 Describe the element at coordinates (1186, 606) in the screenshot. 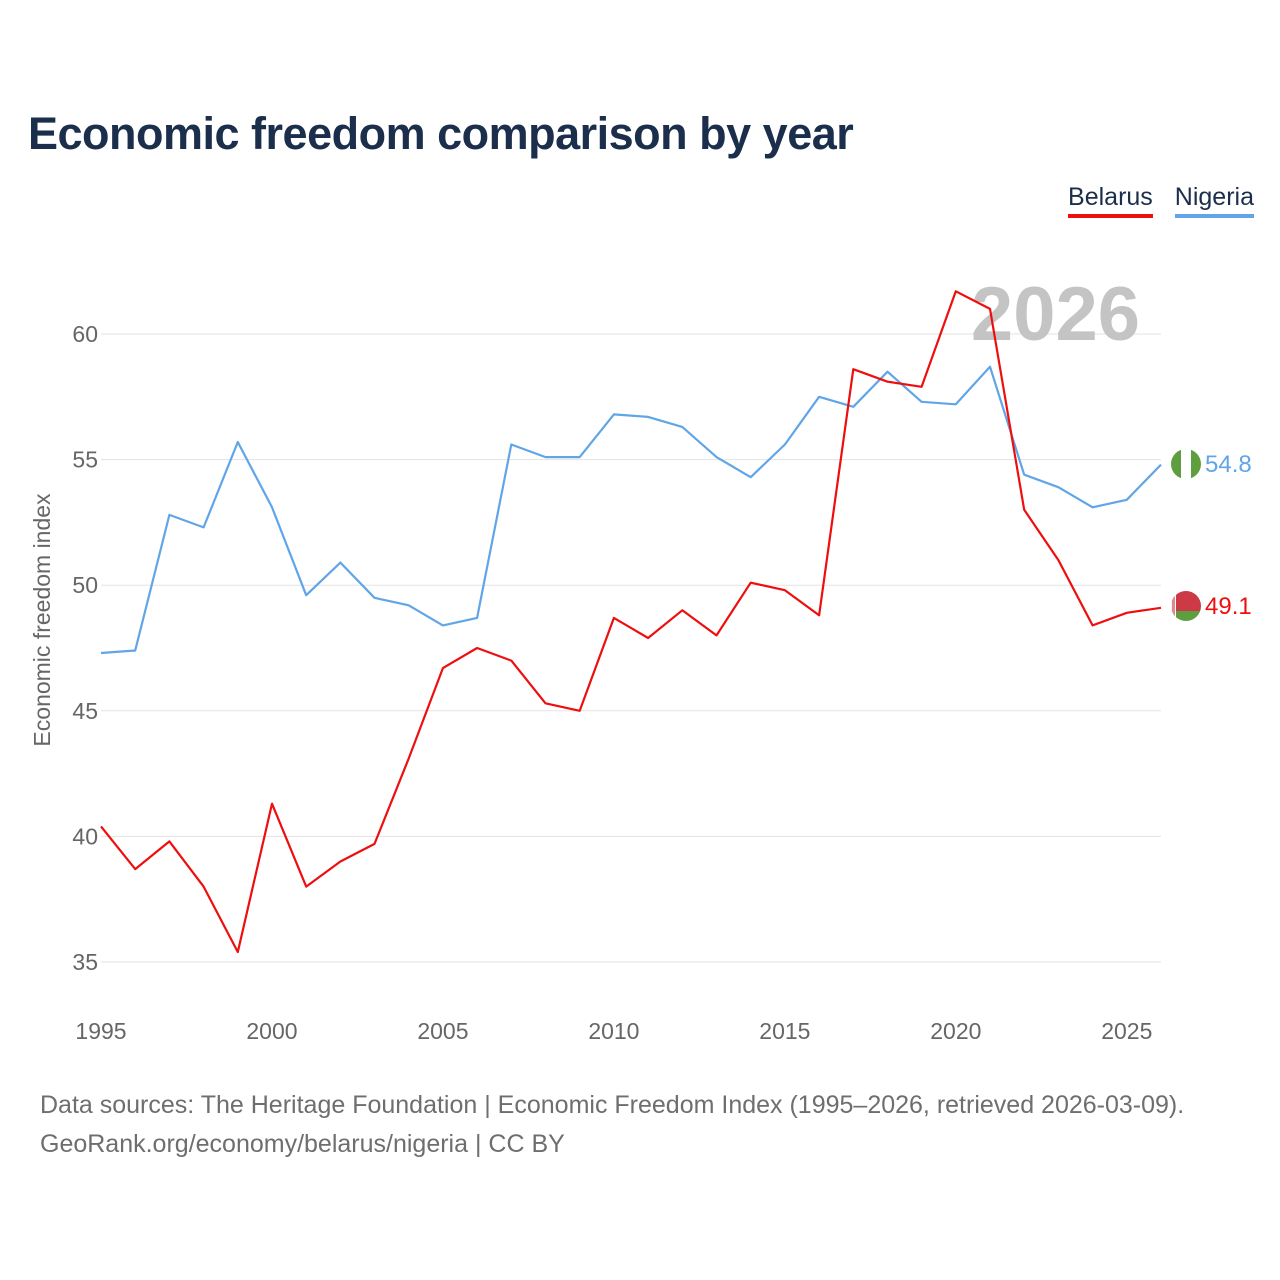

I see `belarus-flag-icon` at that location.